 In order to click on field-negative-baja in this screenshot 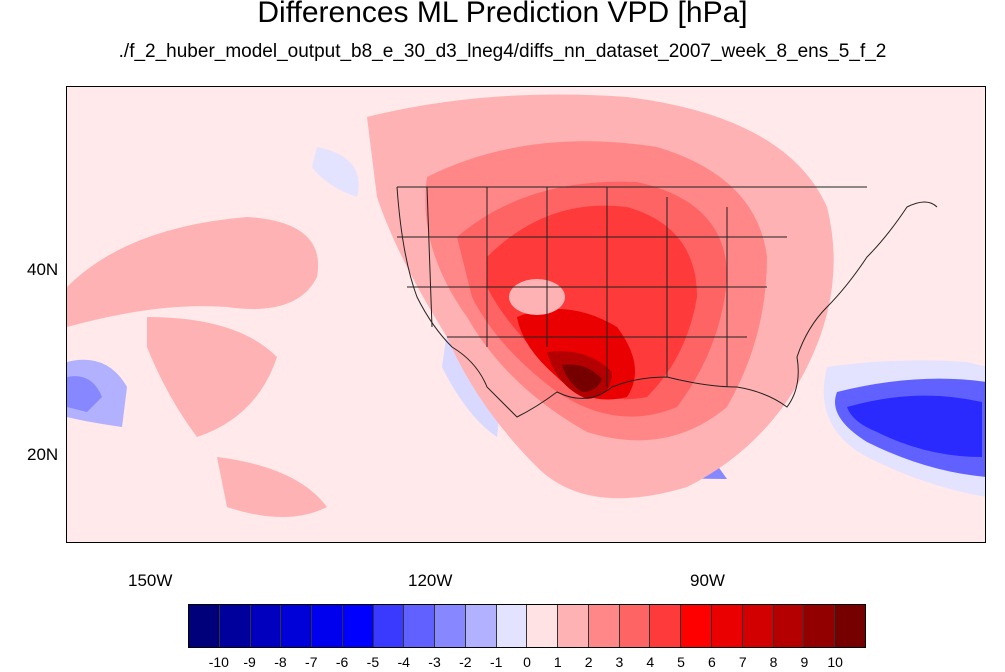, I will do `click(470, 384)`.